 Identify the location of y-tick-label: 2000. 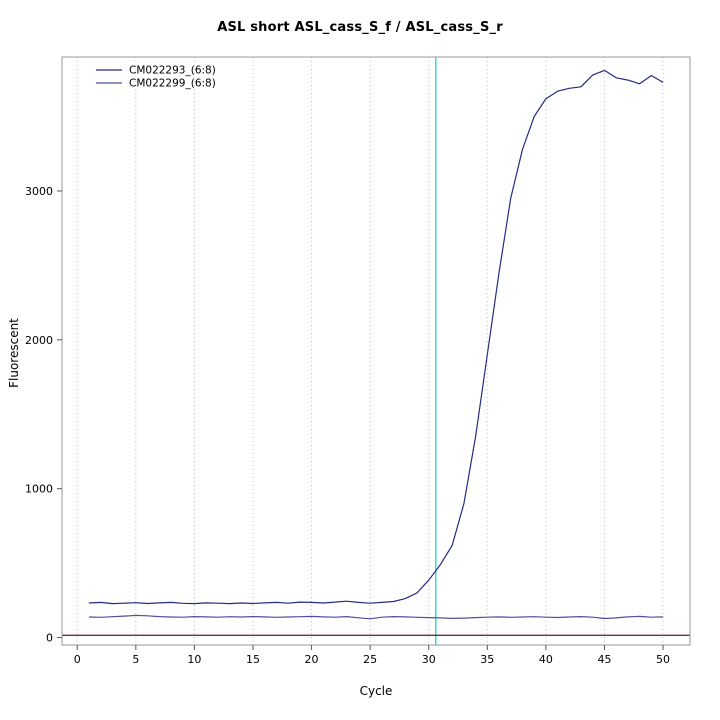
(39, 340).